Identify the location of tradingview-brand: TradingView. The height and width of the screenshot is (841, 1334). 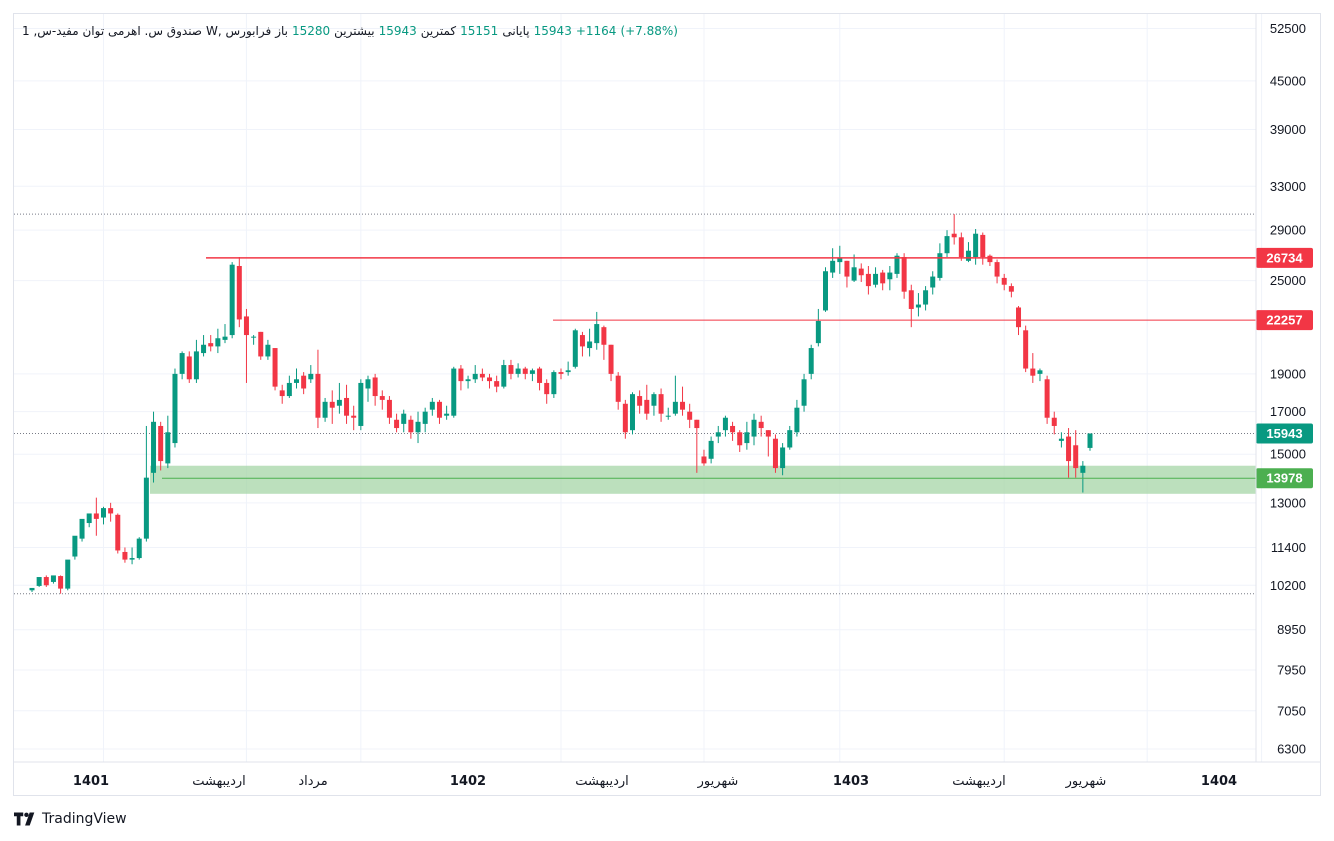
(70, 819).